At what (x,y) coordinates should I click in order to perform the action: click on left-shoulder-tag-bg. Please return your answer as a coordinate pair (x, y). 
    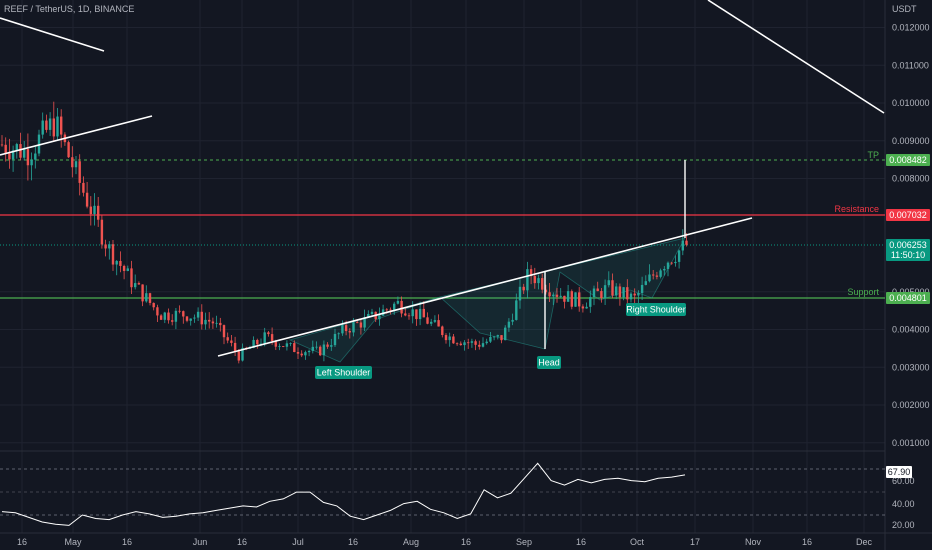
    Looking at the image, I should click on (343, 372).